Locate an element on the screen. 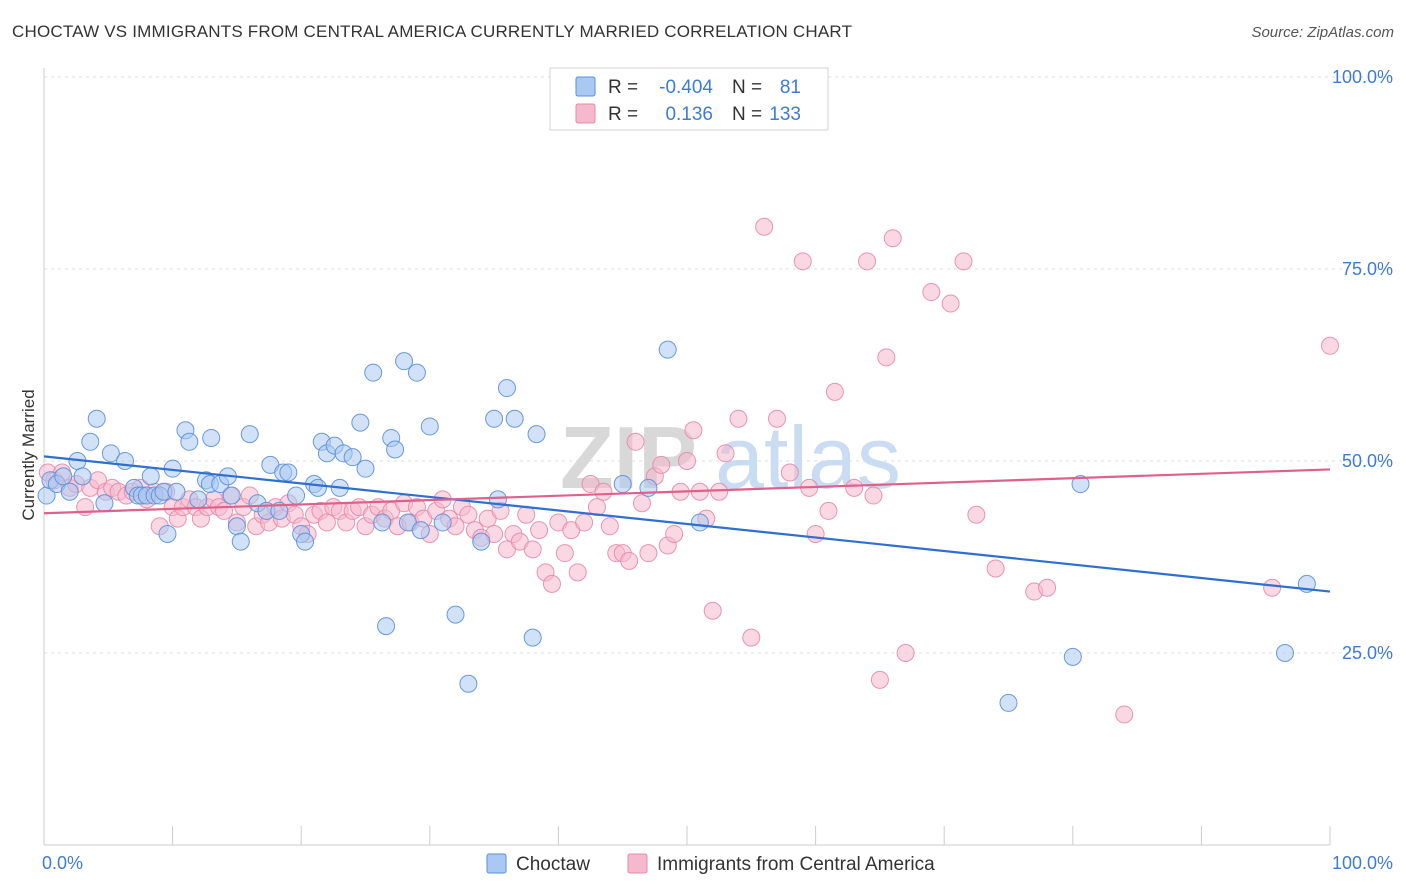 Image resolution: width=1406 pixels, height=892 pixels. y-axis-title: Currently Married is located at coordinates (28, 454).